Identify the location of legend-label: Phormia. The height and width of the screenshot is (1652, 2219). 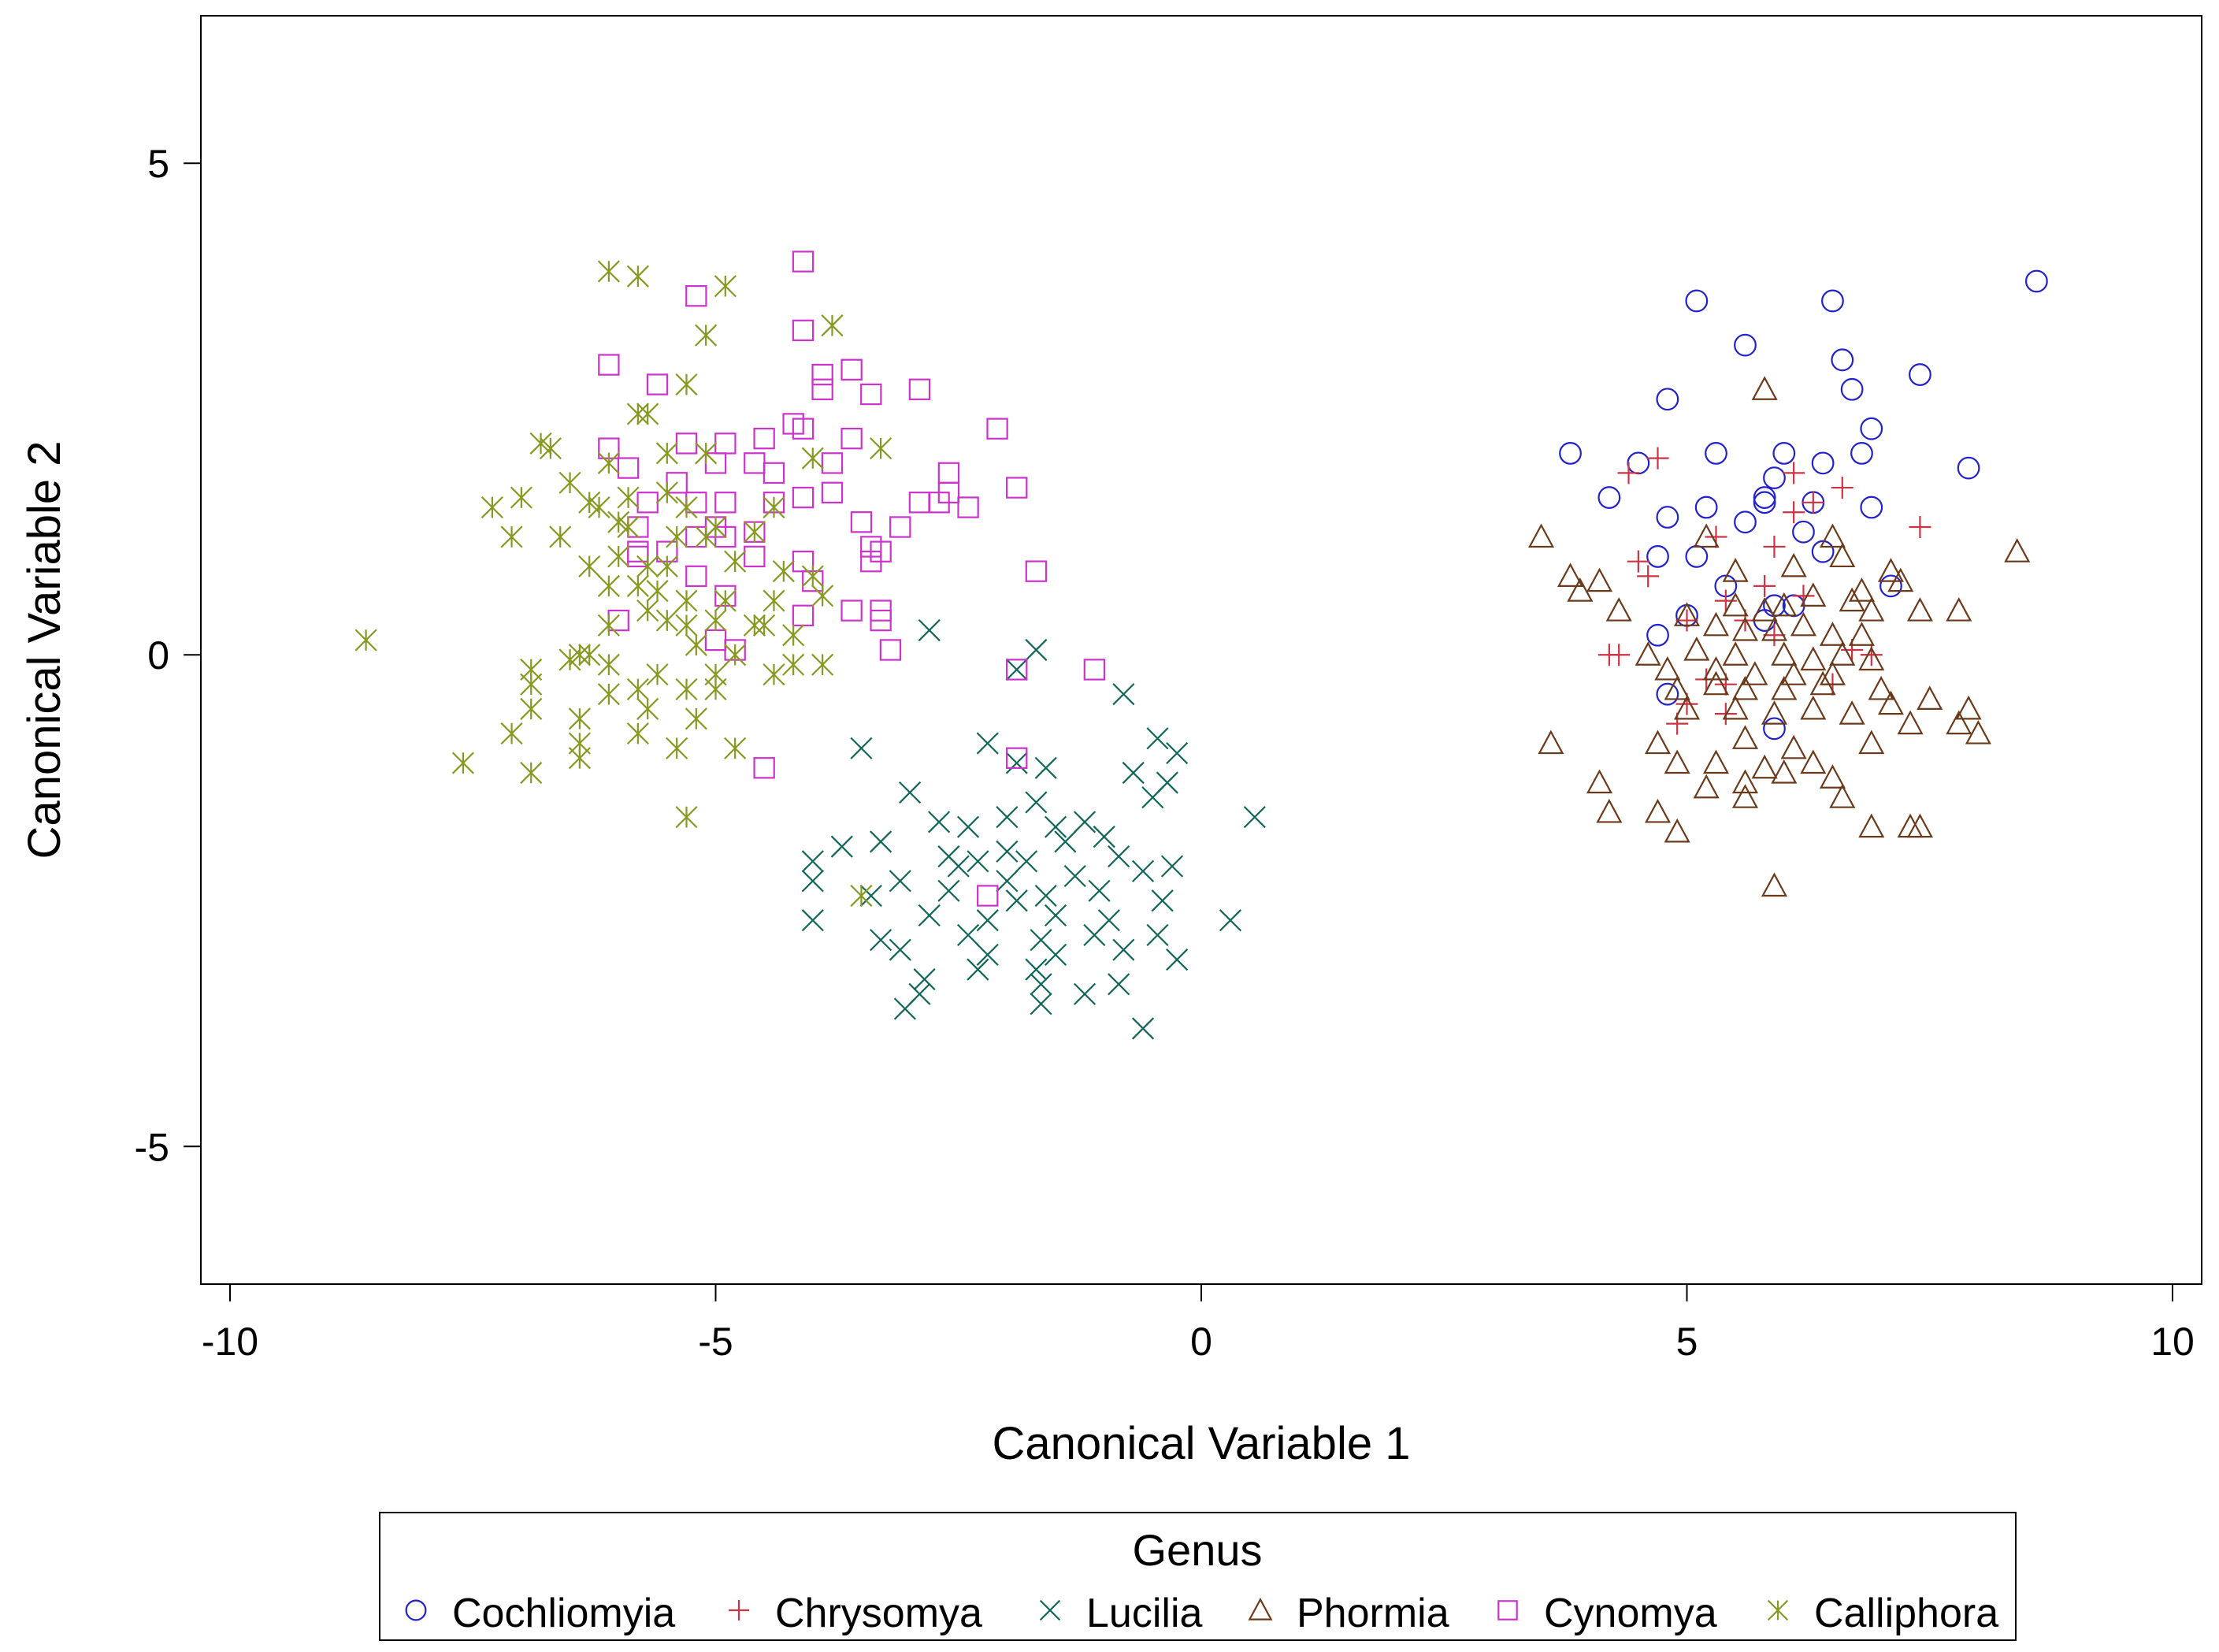
(1373, 1614).